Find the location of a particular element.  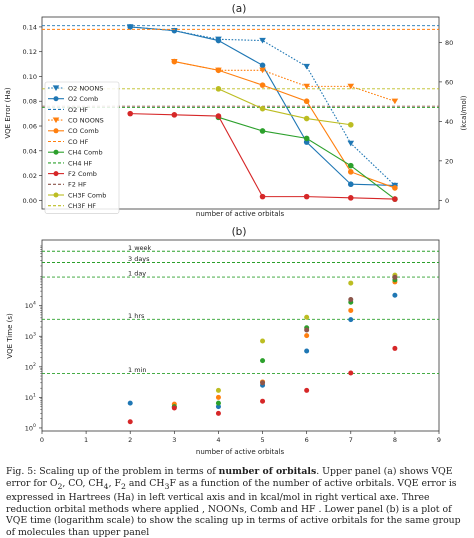

x-tick-label: 5 is located at coordinates (262, 440).